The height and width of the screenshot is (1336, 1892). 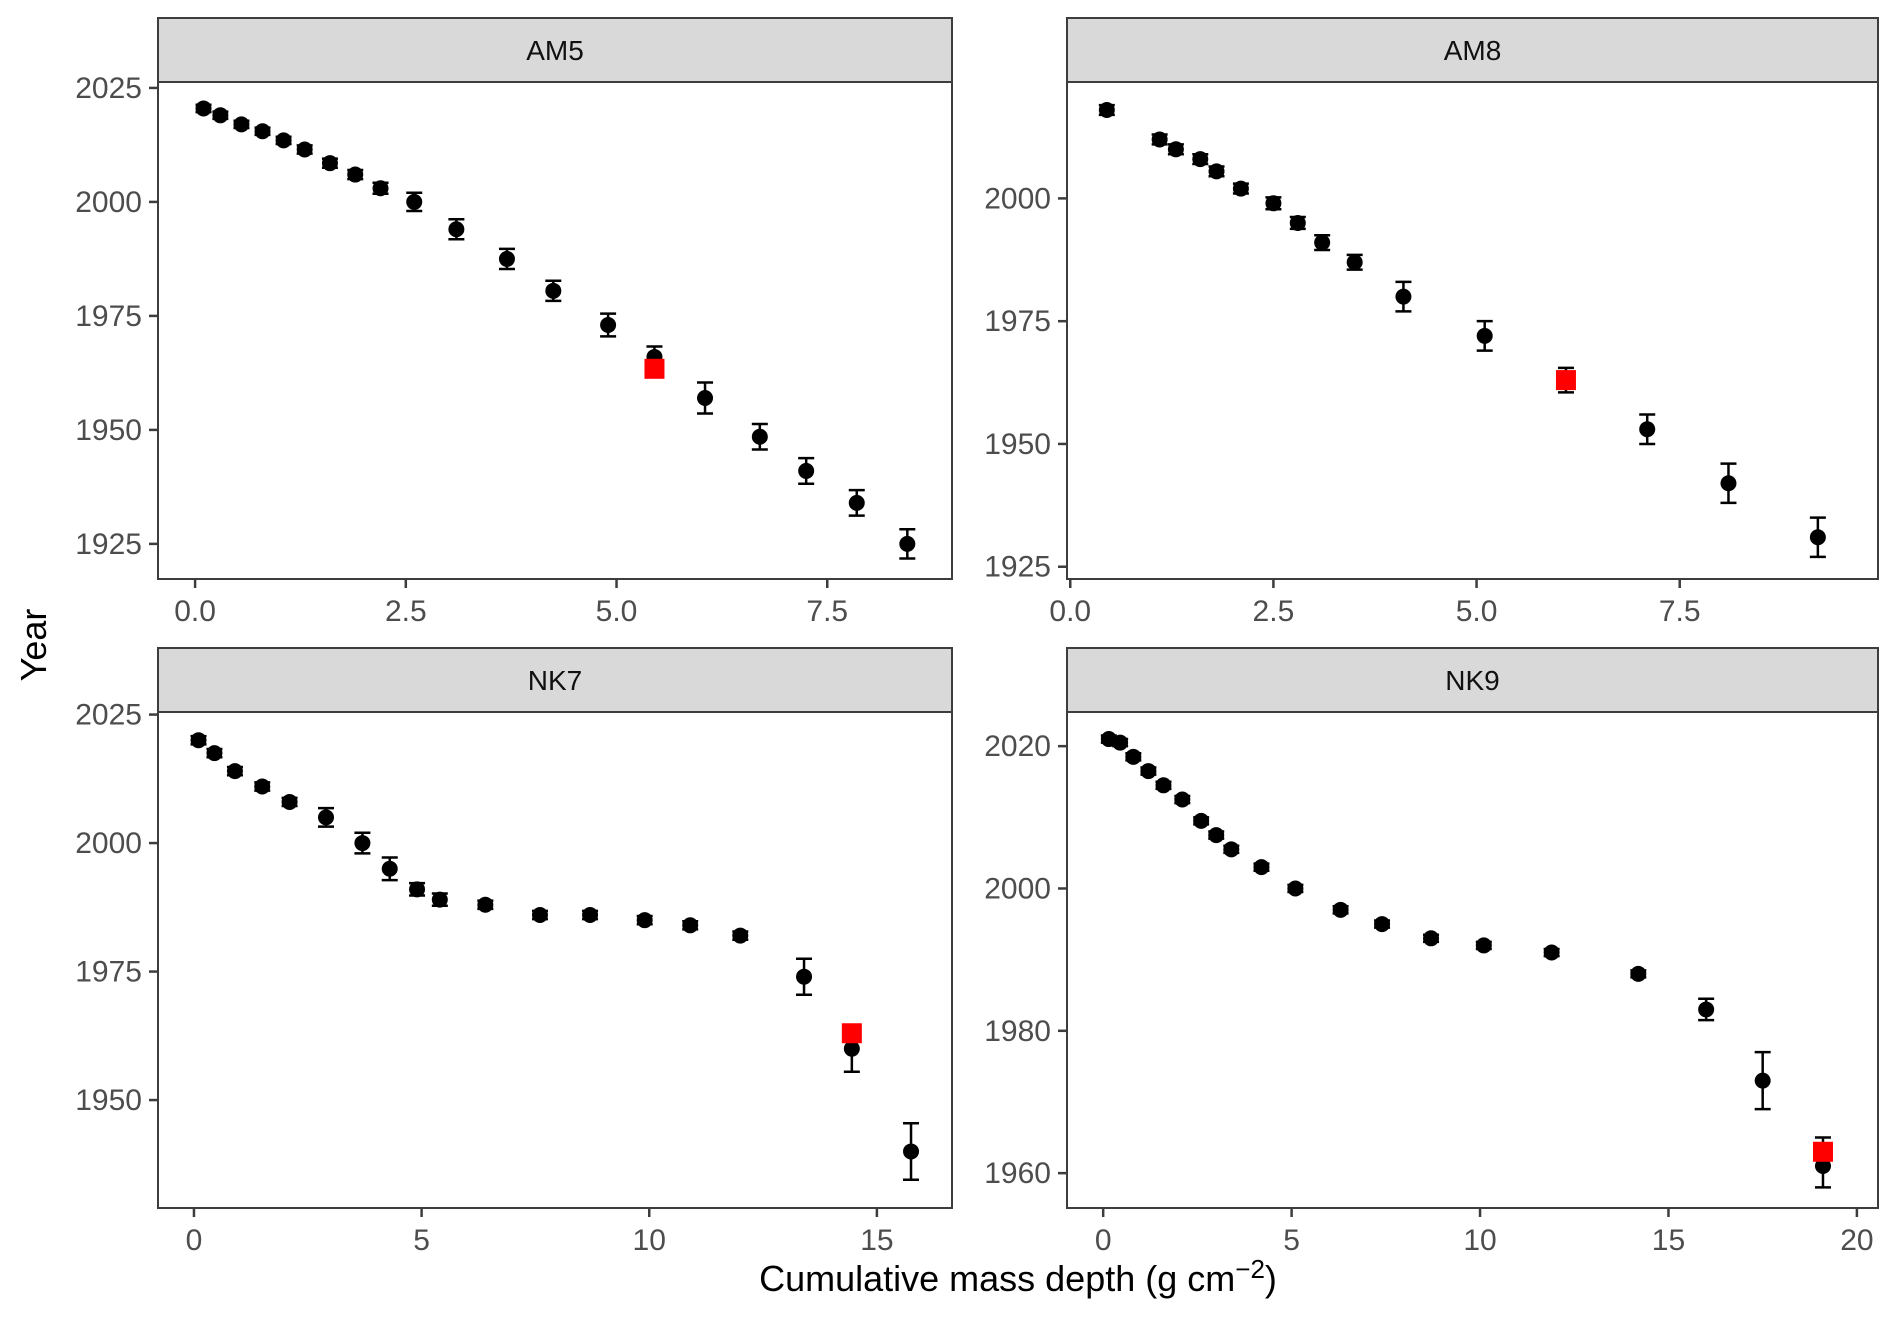 What do you see at coordinates (1565, 380) in the screenshot?
I see `highlight-square-AM8` at bounding box center [1565, 380].